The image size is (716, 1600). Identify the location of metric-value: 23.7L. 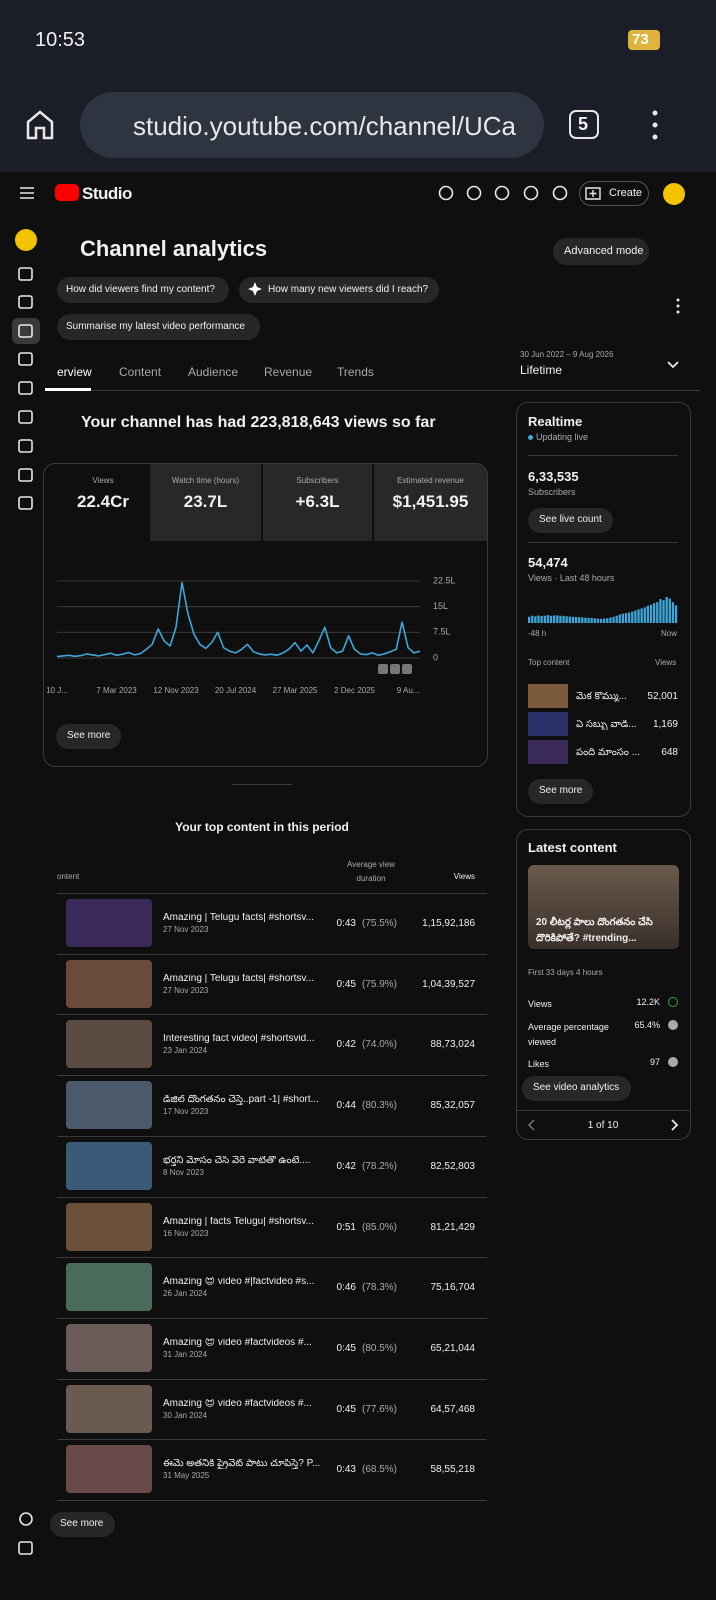
(205, 501).